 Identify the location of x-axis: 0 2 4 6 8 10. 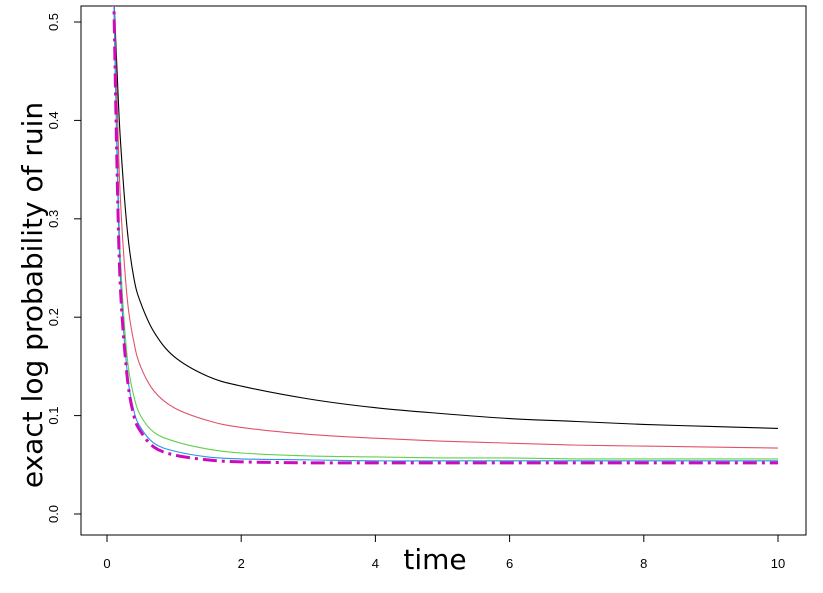
(444, 553).